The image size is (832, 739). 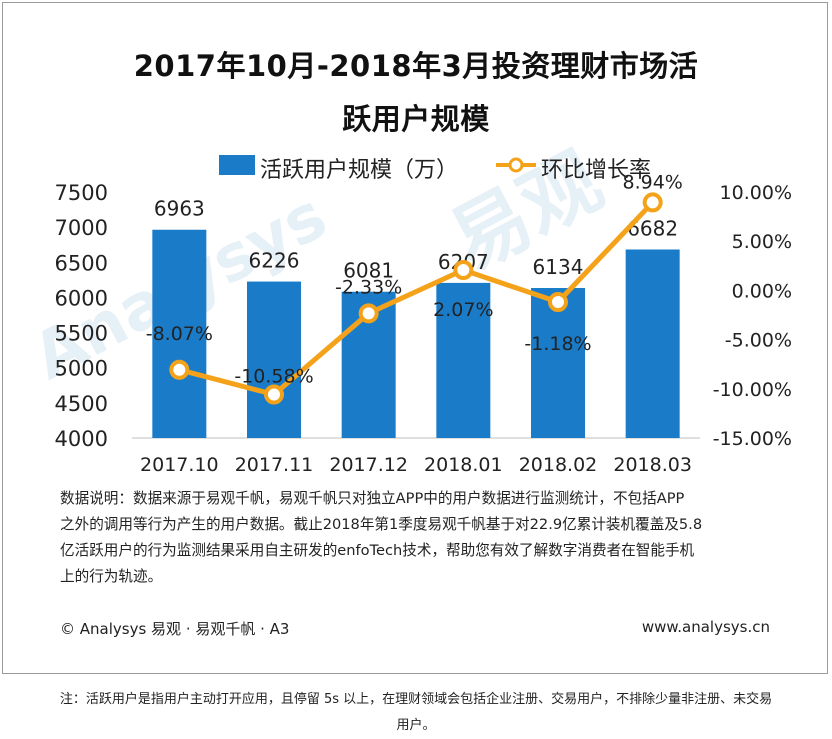 I want to click on x-tick-label: 2017.11, so click(x=274, y=465).